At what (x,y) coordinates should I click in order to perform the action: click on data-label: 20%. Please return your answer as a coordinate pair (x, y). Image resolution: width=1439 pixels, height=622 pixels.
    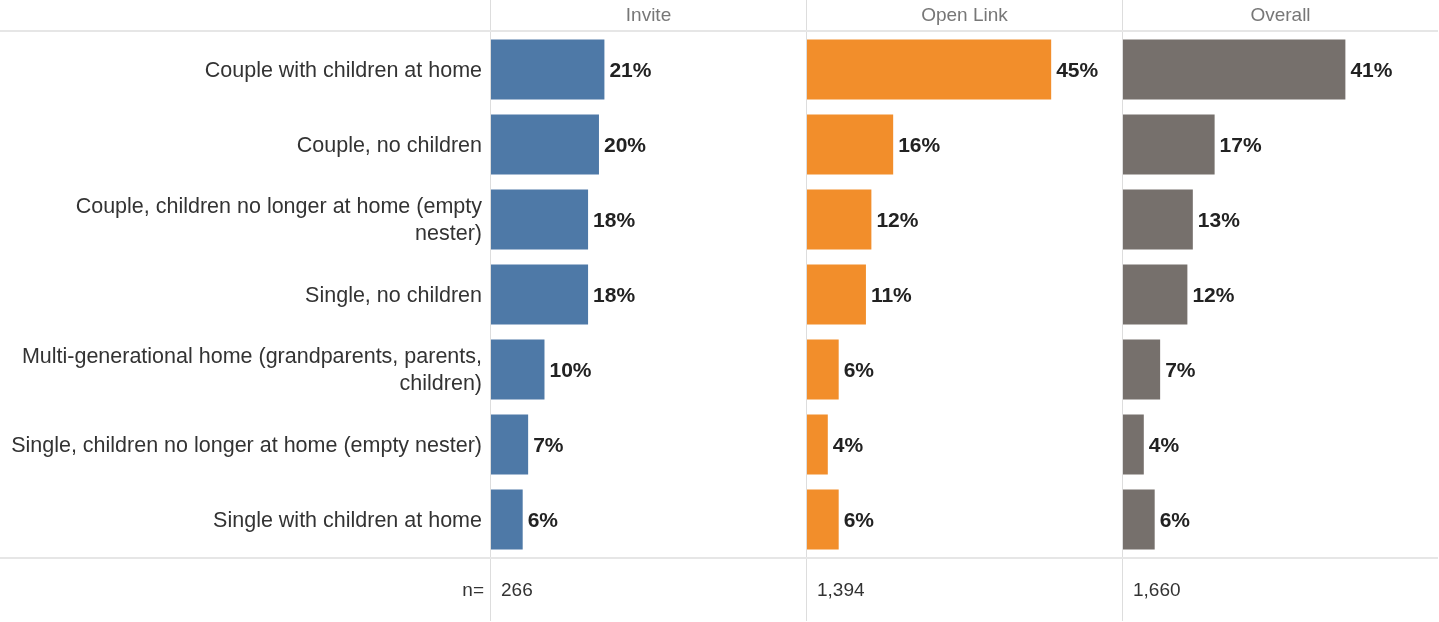
    Looking at the image, I should click on (625, 144).